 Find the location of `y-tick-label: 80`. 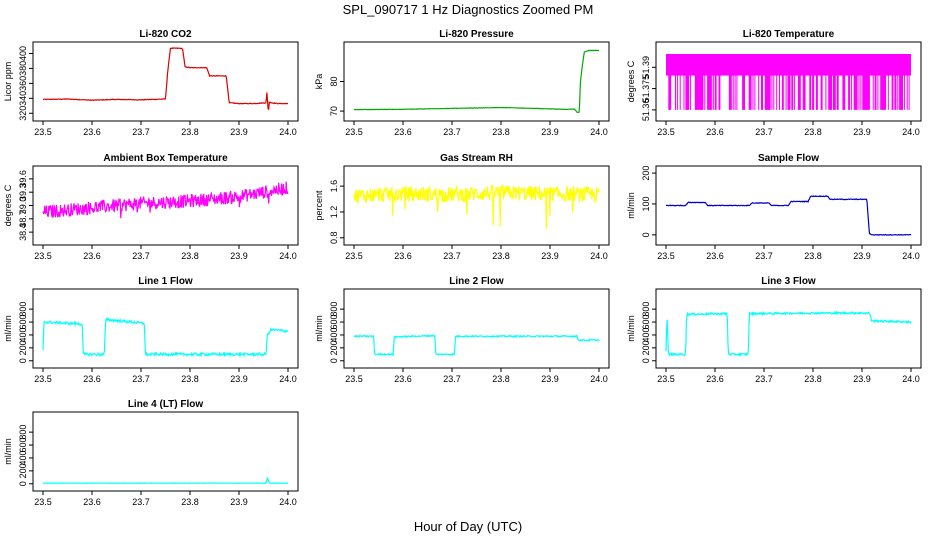

y-tick-label: 80 is located at coordinates (334, 81).